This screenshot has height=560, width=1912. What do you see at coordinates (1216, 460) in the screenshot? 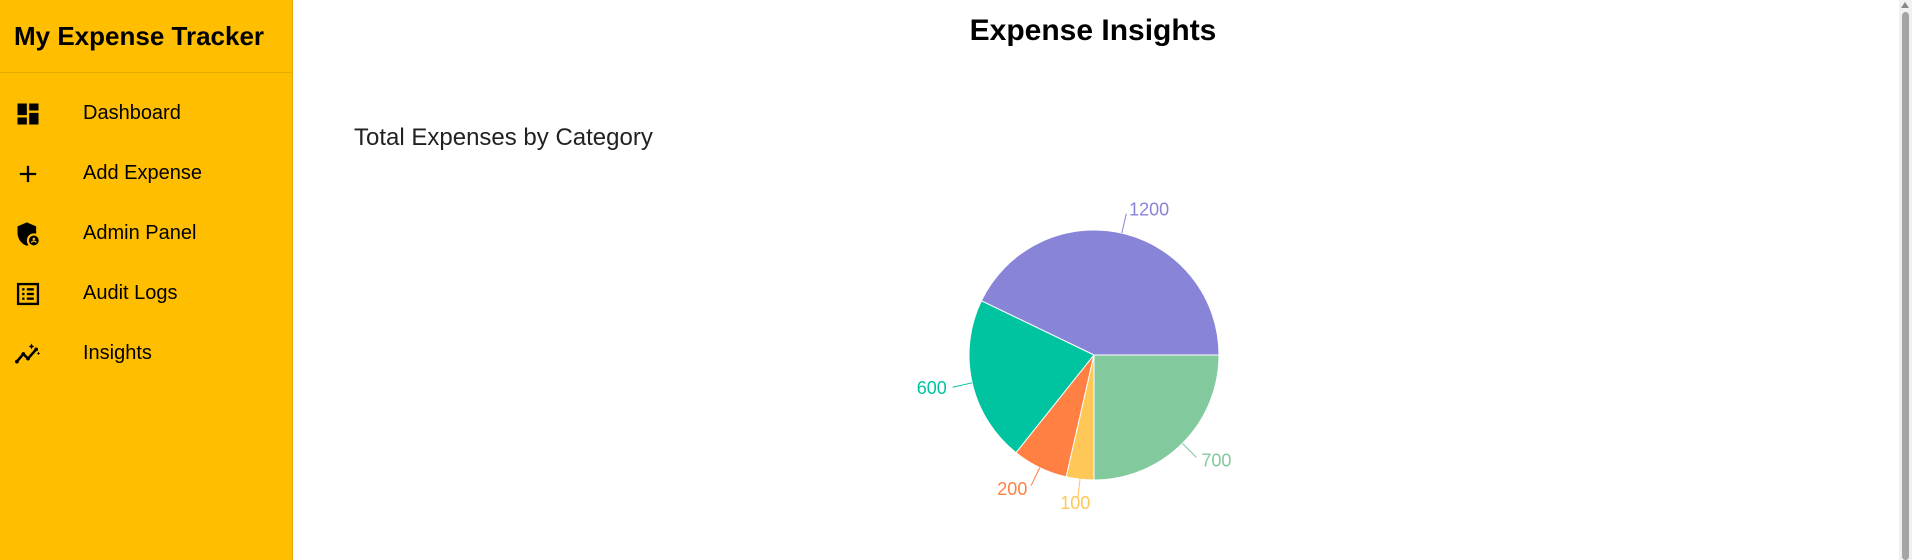
I see `pie-data-label: 700` at bounding box center [1216, 460].